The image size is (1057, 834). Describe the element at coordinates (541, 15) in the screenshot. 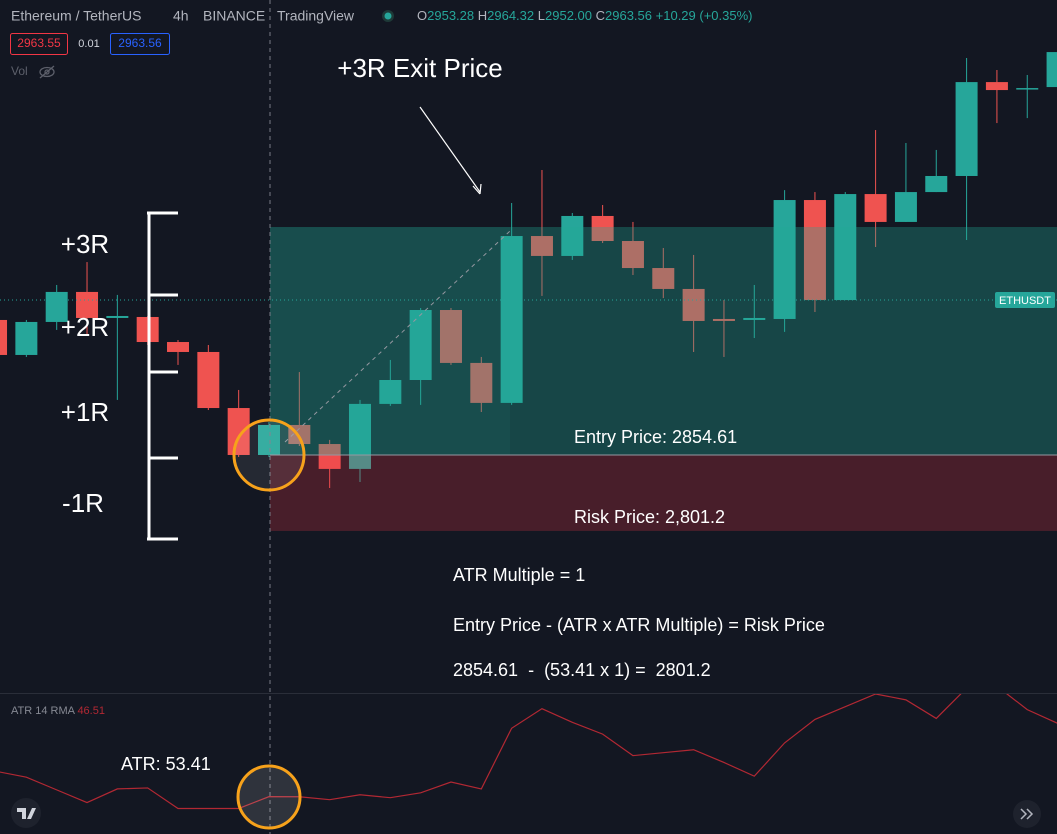

I see `ohlc-key: L` at that location.